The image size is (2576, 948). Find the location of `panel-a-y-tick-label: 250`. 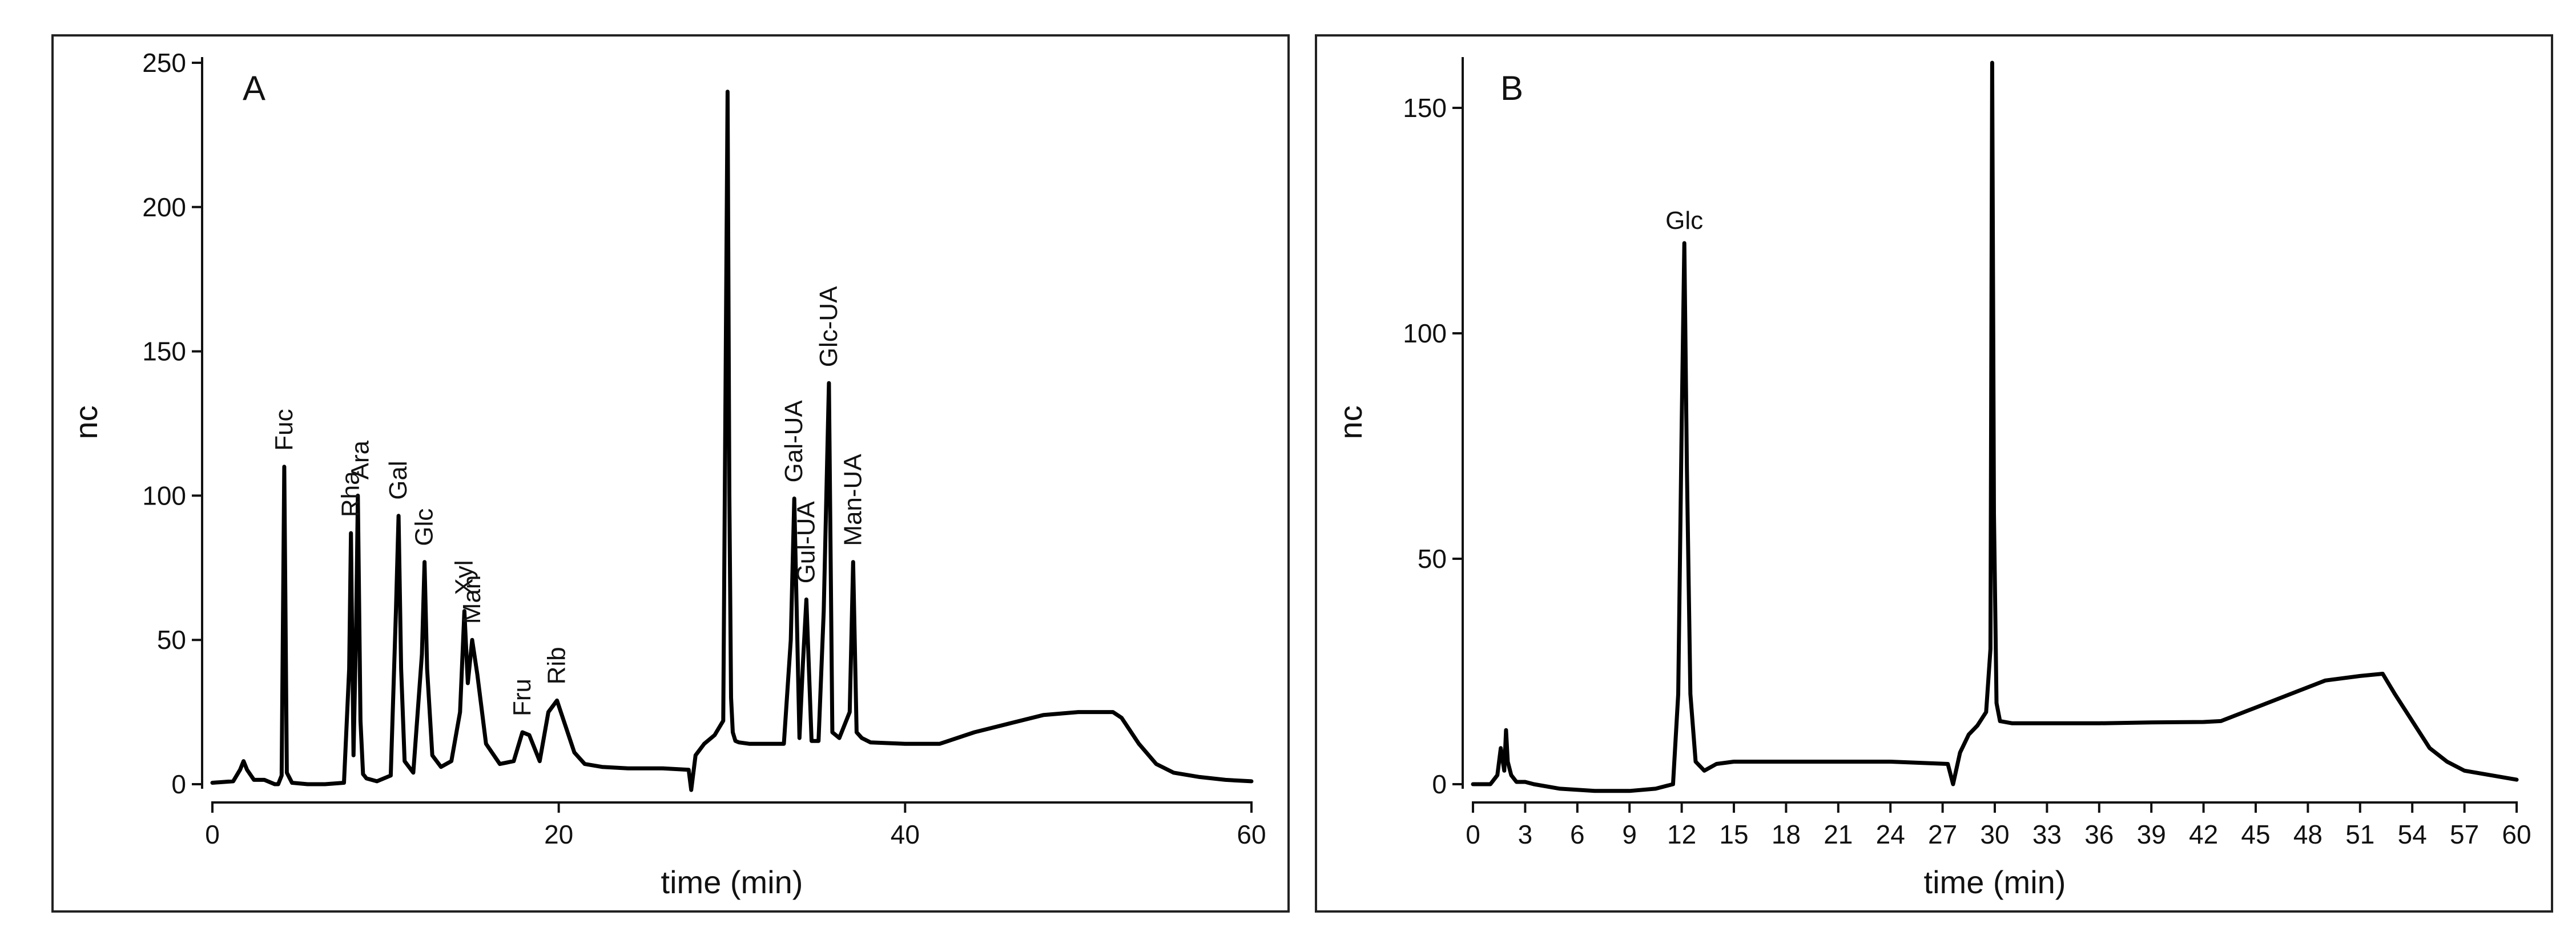

panel-a-y-tick-label: 250 is located at coordinates (164, 63).